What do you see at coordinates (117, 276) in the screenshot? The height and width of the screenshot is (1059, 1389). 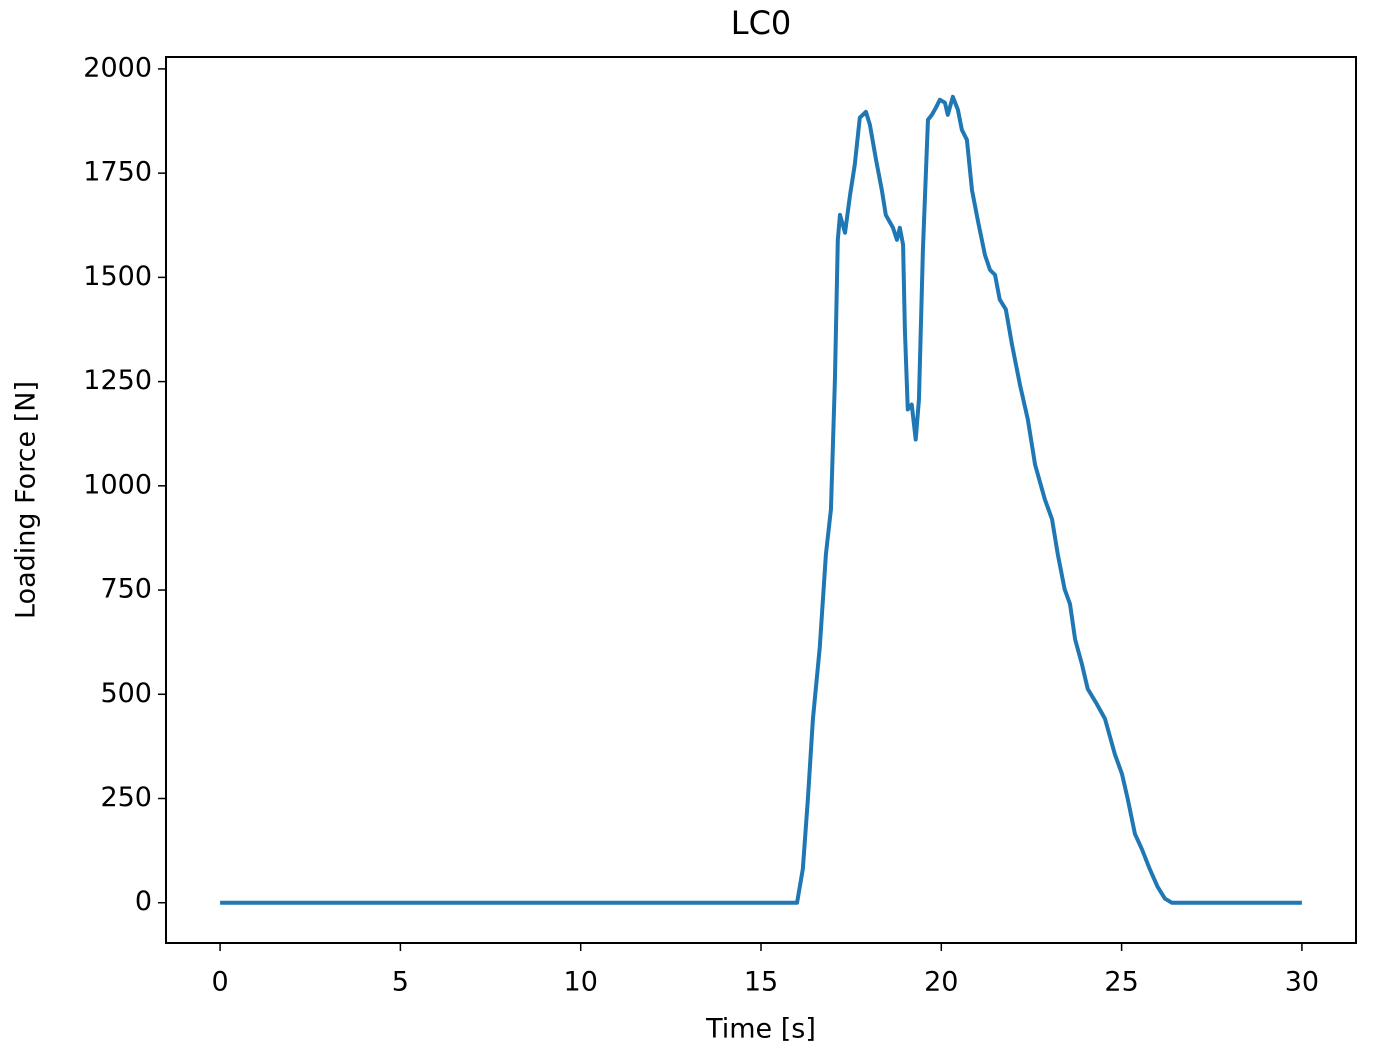 I see `y-tick-label: 1500` at bounding box center [117, 276].